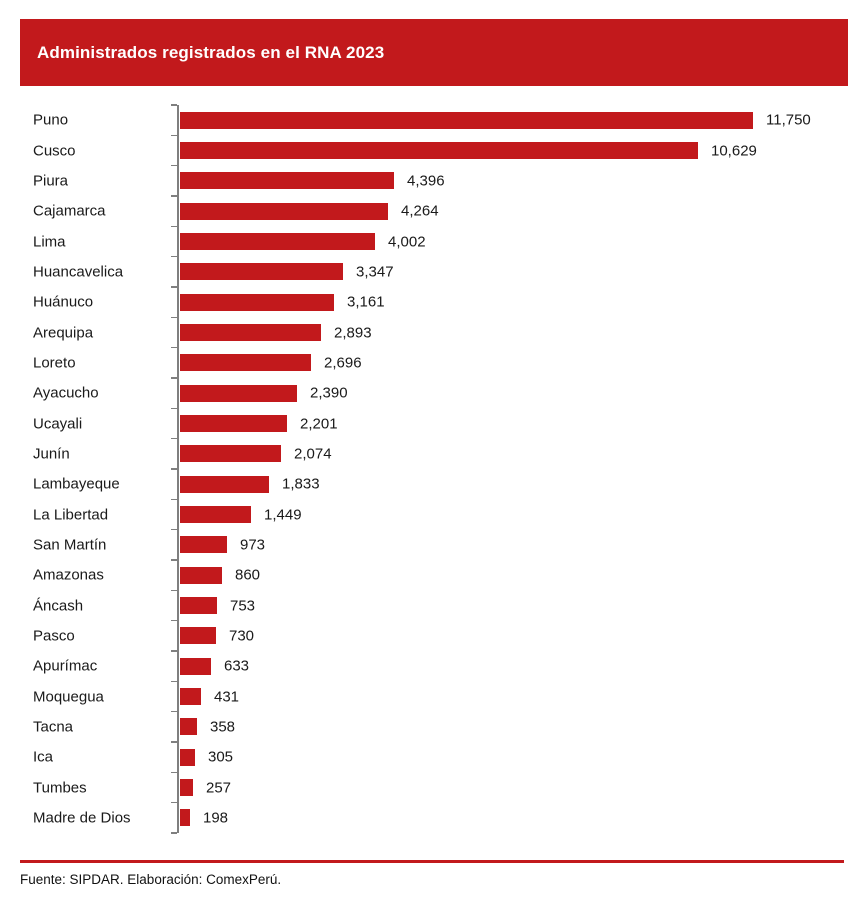  Describe the element at coordinates (70, 545) in the screenshot. I see `category-label: San Martín` at that location.